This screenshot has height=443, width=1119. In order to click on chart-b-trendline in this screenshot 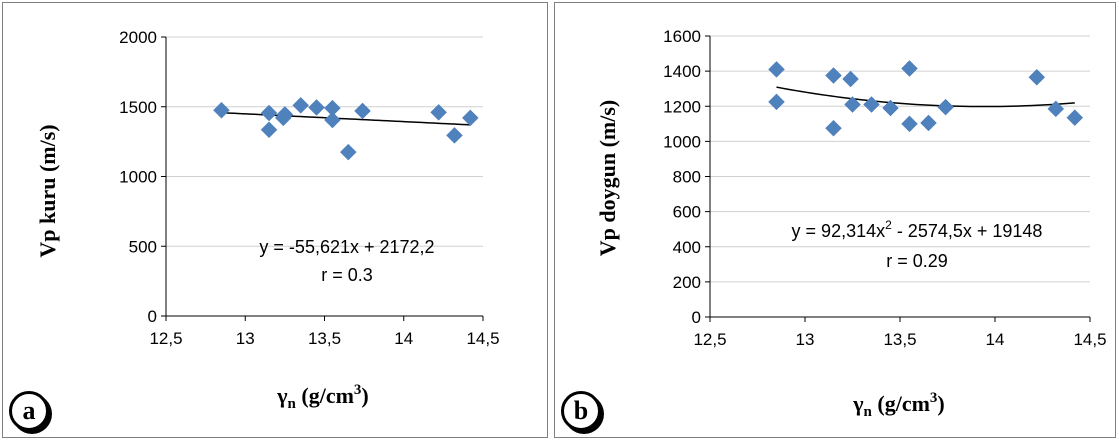, I will do `click(925, 97)`.